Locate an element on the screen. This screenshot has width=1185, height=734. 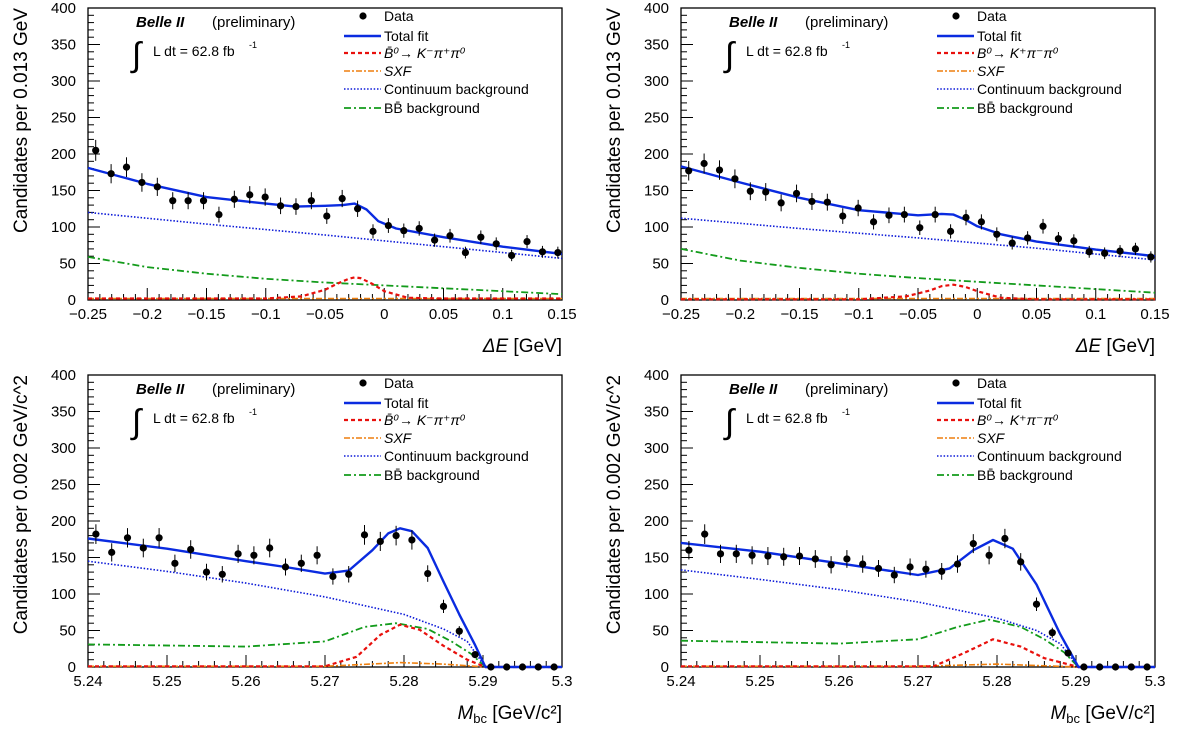
x-tick-label: 0 is located at coordinates (384, 314).